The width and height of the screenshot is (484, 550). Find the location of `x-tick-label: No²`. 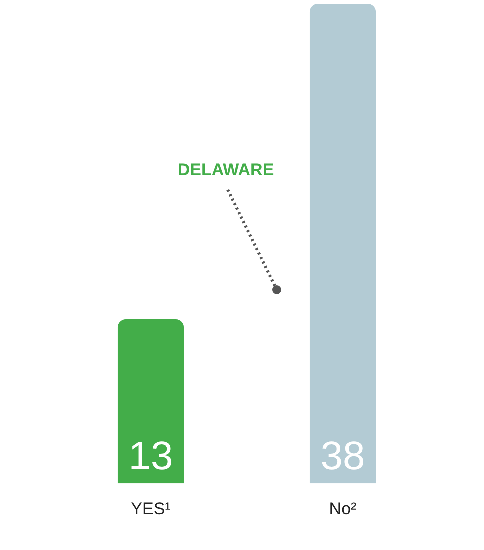

x-tick-label: No² is located at coordinates (343, 508).